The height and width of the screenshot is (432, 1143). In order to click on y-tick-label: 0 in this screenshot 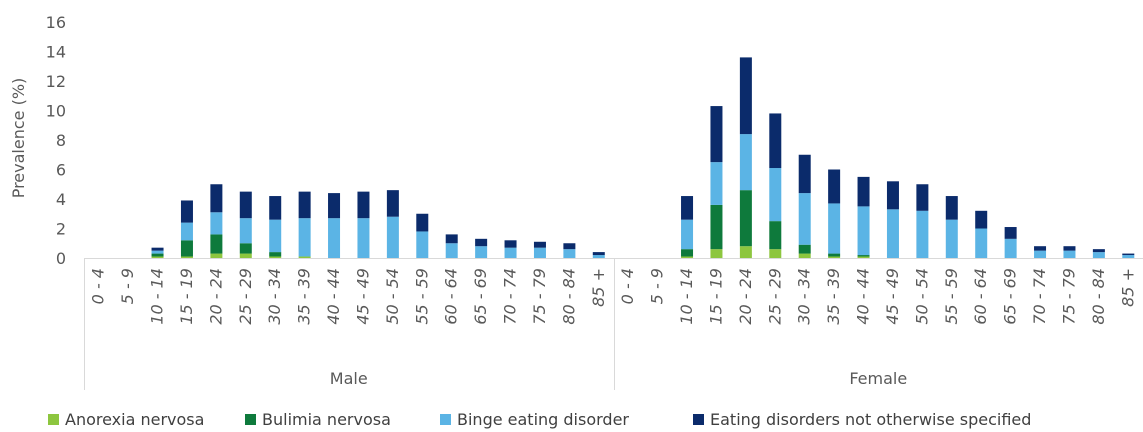, I will do `click(61, 258)`.